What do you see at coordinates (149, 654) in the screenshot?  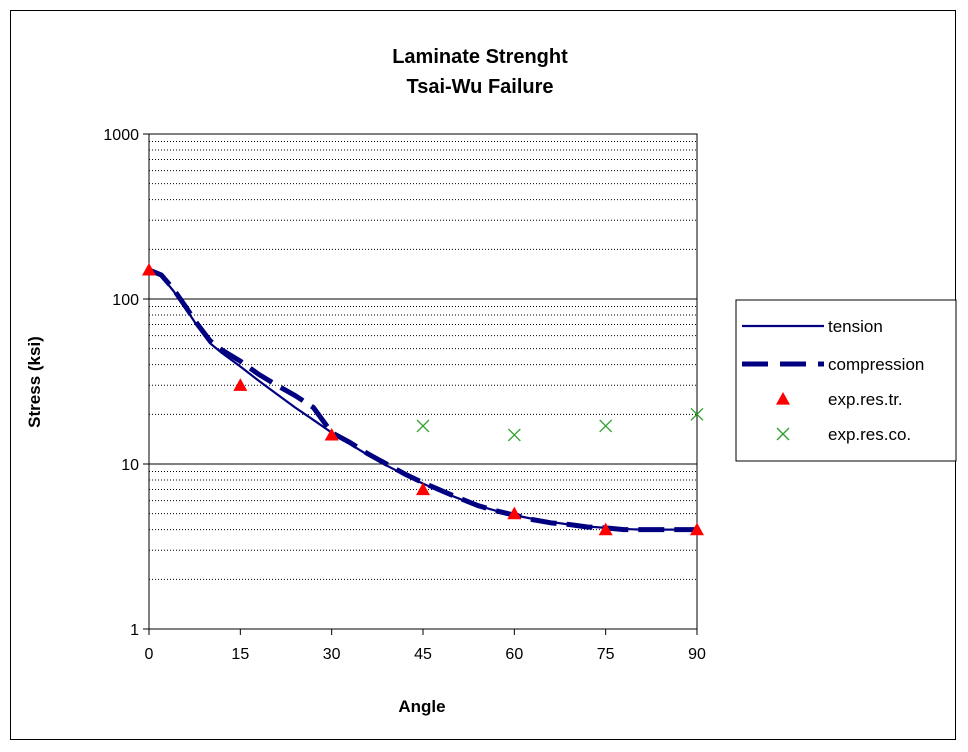 I see `x-tick-label: 0` at bounding box center [149, 654].